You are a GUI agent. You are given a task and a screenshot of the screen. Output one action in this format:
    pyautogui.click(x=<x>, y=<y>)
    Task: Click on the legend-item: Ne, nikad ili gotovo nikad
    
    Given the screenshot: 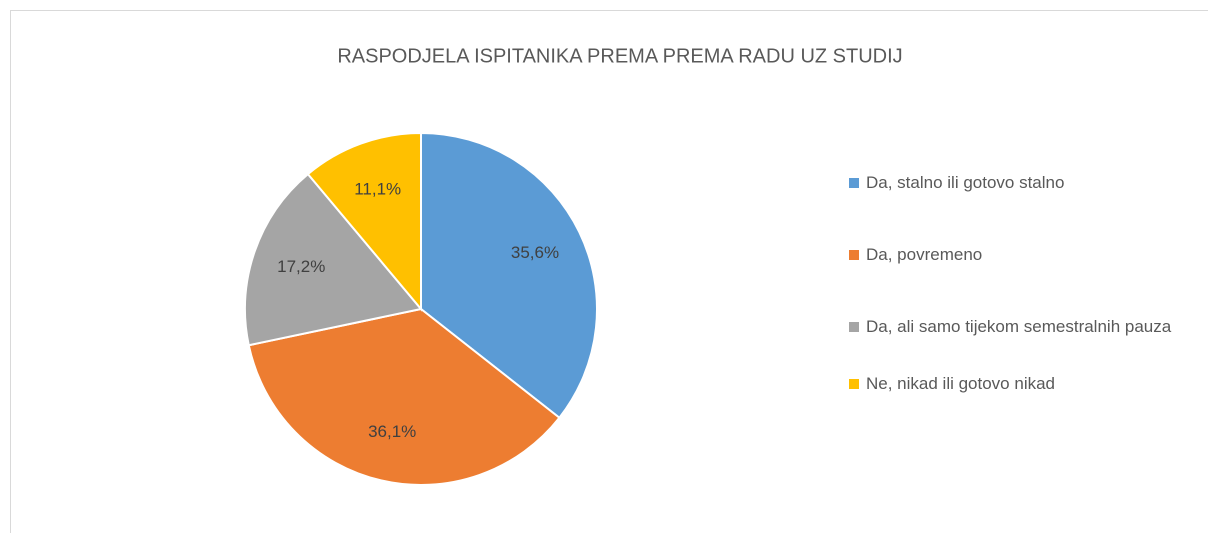 What is the action you would take?
    pyautogui.click(x=1020, y=384)
    